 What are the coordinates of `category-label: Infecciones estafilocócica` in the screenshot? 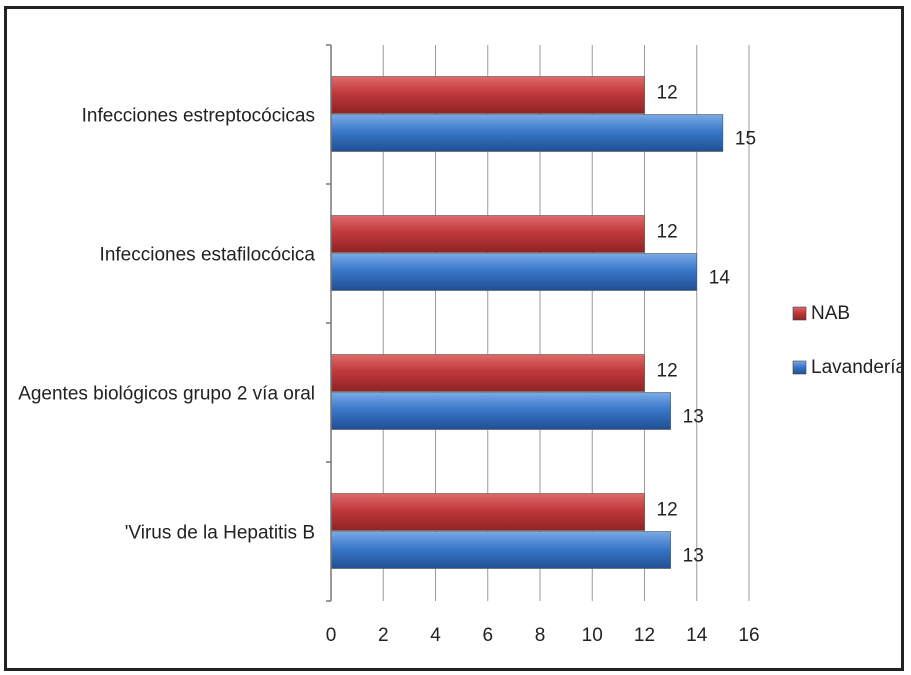 It's located at (208, 255).